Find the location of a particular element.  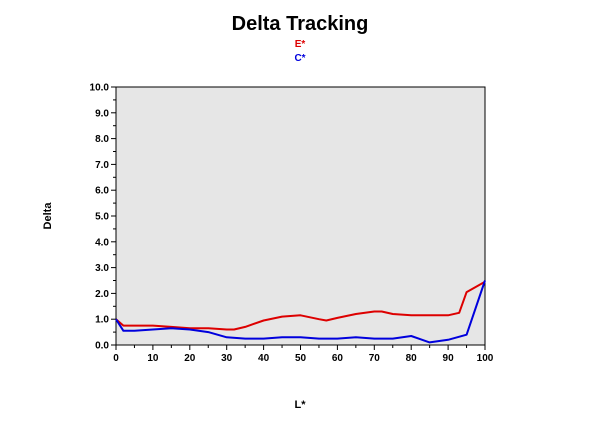

y-tick-label: 1.0 is located at coordinates (102, 320).